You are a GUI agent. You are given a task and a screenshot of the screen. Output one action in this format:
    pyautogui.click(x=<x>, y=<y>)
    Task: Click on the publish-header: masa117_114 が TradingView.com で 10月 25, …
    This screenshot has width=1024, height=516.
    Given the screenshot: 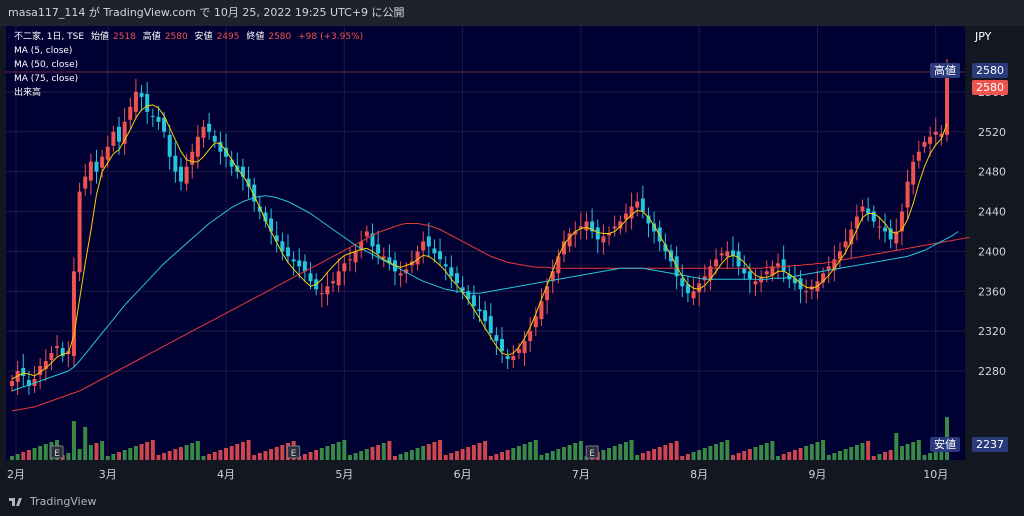 What is the action you would take?
    pyautogui.click(x=512, y=13)
    